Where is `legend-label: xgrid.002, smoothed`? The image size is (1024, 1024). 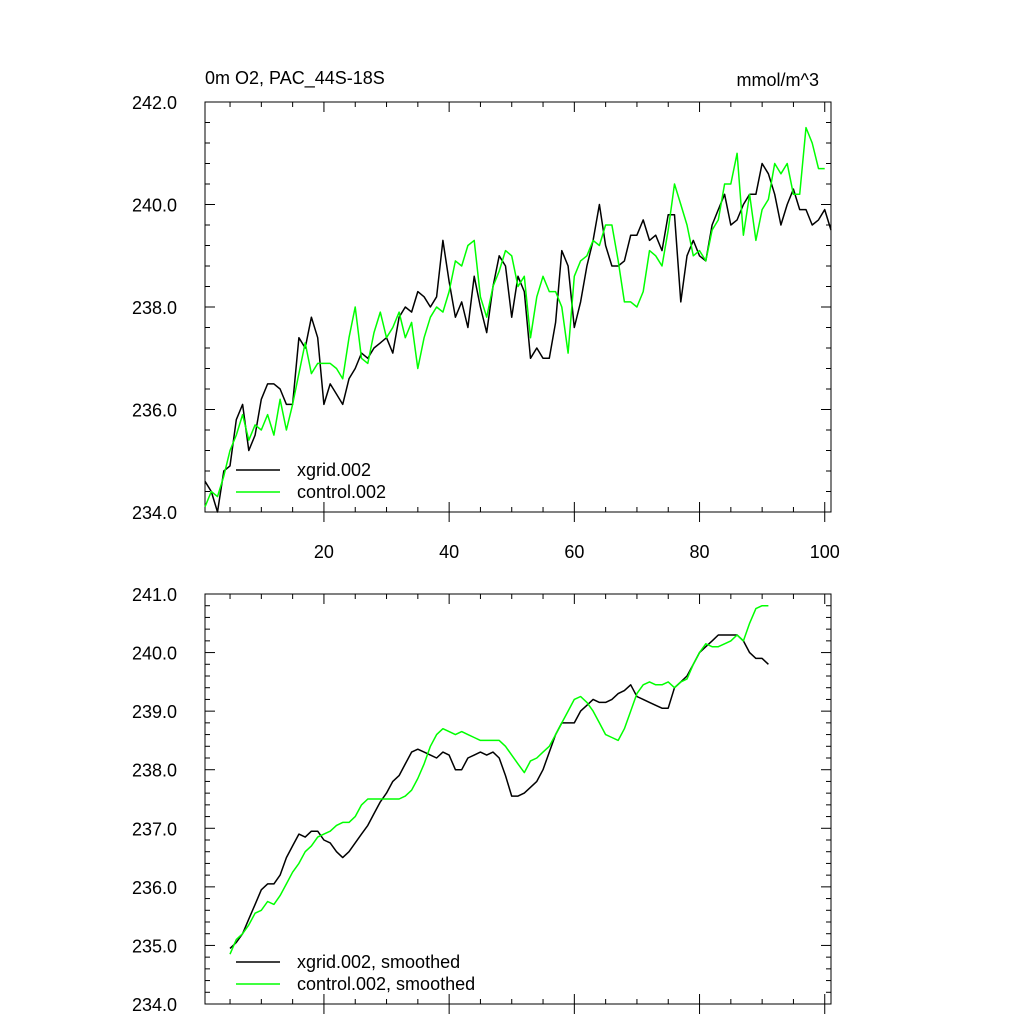
legend-label: xgrid.002, smoothed is located at coordinates (378, 962).